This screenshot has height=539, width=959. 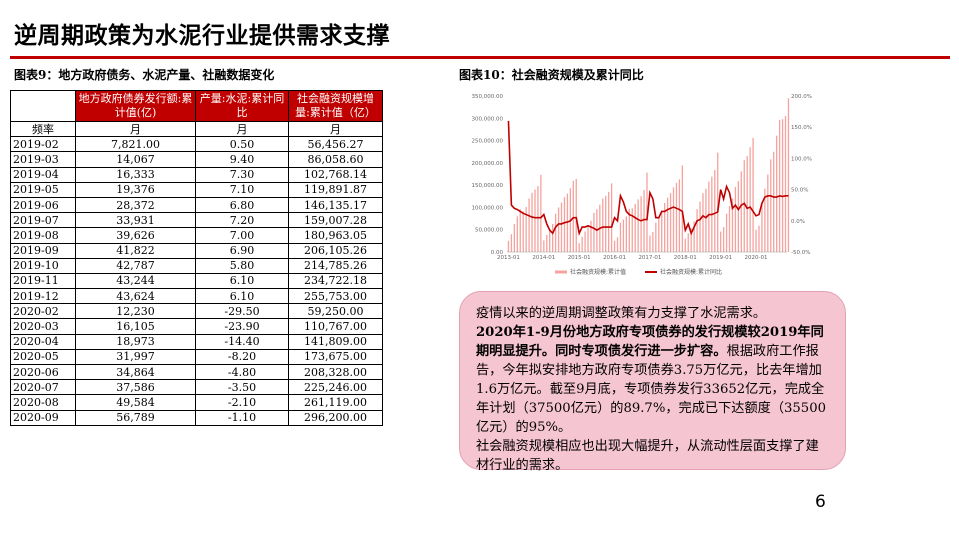 What do you see at coordinates (551, 75) in the screenshot?
I see `chart-caption: 图表10：社会融资规模及累计同比` at bounding box center [551, 75].